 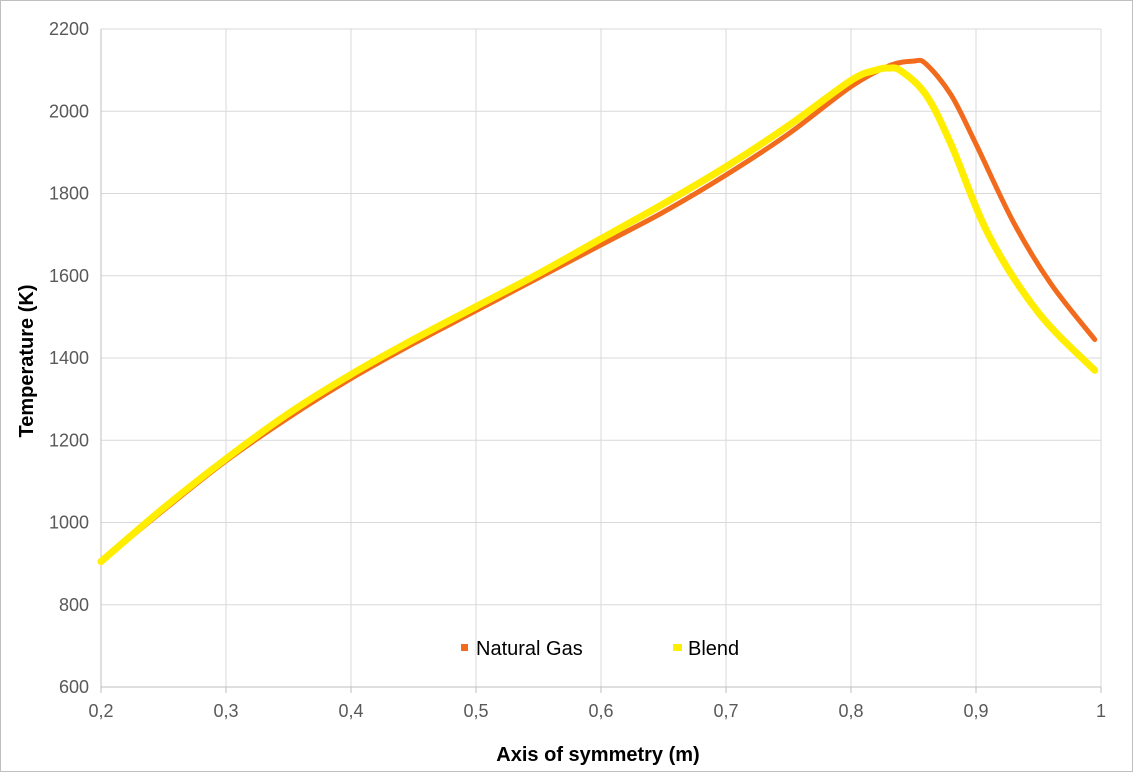 I want to click on legend: Natural Gas Blend, so click(x=600, y=649).